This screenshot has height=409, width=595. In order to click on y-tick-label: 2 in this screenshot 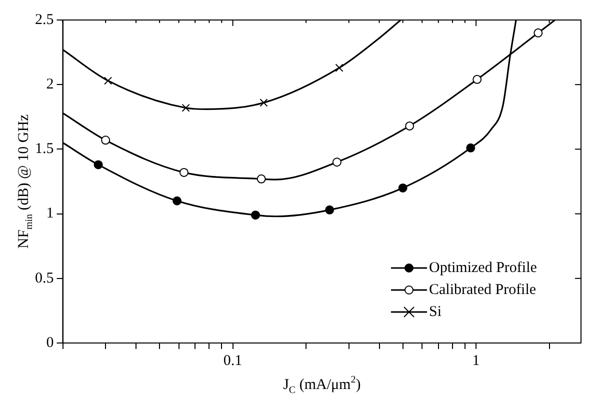, I will do `click(50, 84)`.